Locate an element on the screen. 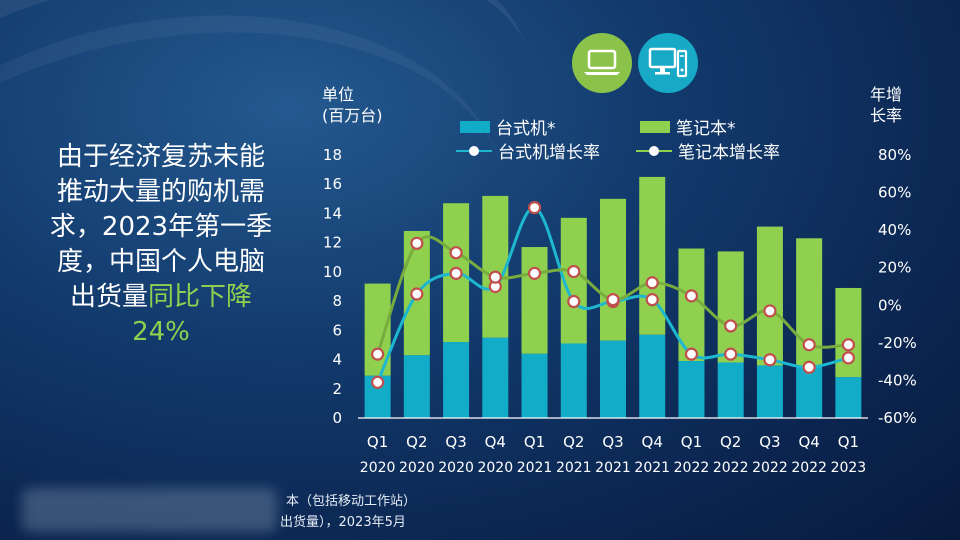  headline-line-1: 由于经济复苏未能 is located at coordinates (160, 157).